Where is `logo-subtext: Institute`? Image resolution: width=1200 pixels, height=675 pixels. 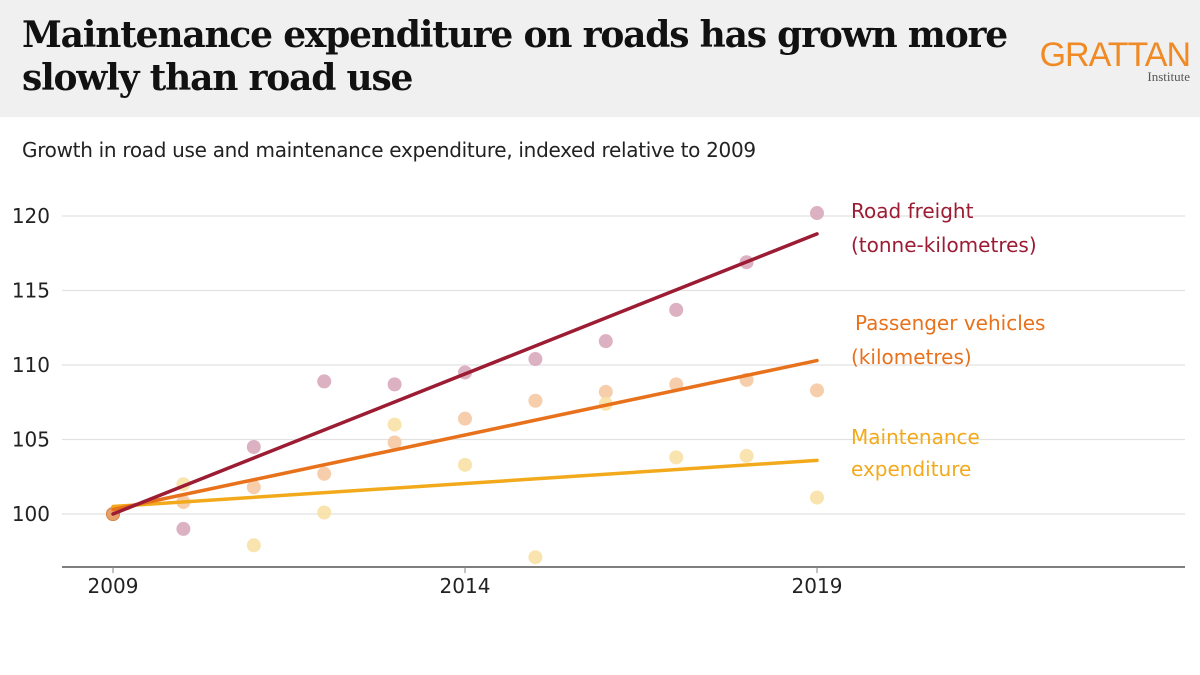
logo-subtext: Institute is located at coordinates (1168, 76).